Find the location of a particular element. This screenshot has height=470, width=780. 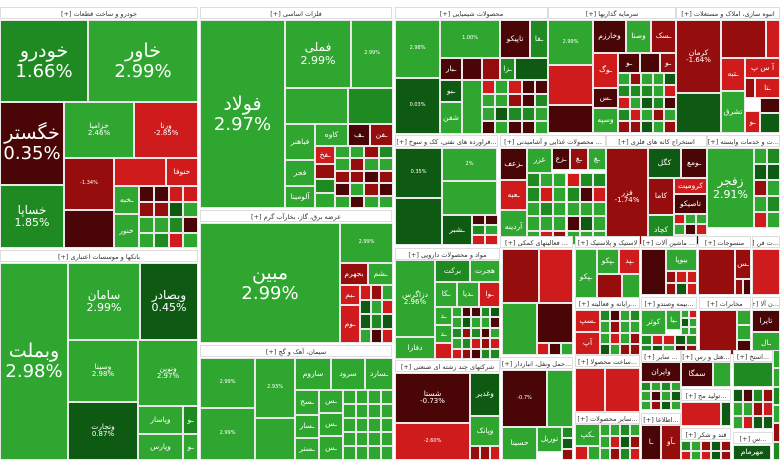

stock-tile: وتجارت 0.87% is located at coordinates (103, 431).